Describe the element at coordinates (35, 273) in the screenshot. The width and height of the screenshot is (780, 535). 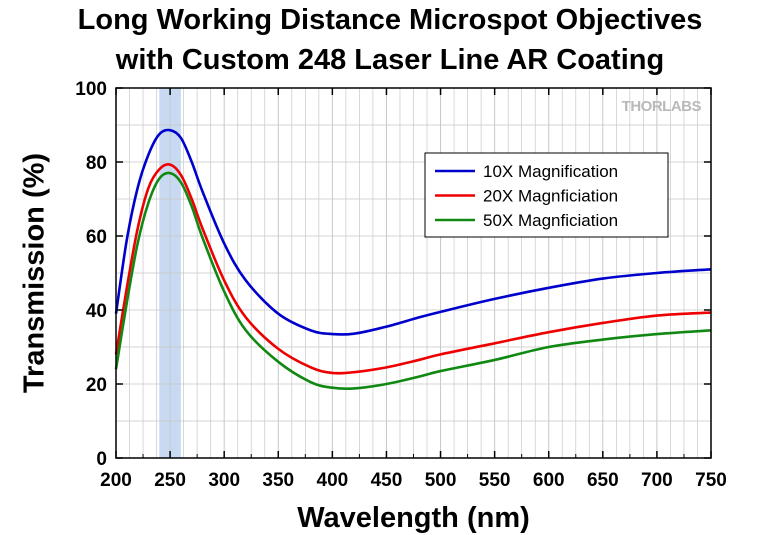
I see `y-axis-title: Transmission (%)` at that location.